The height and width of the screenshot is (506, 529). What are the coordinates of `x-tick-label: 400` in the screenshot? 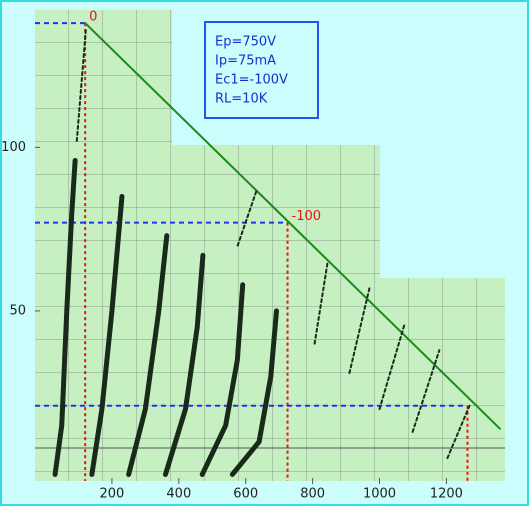 It's located at (178, 494).